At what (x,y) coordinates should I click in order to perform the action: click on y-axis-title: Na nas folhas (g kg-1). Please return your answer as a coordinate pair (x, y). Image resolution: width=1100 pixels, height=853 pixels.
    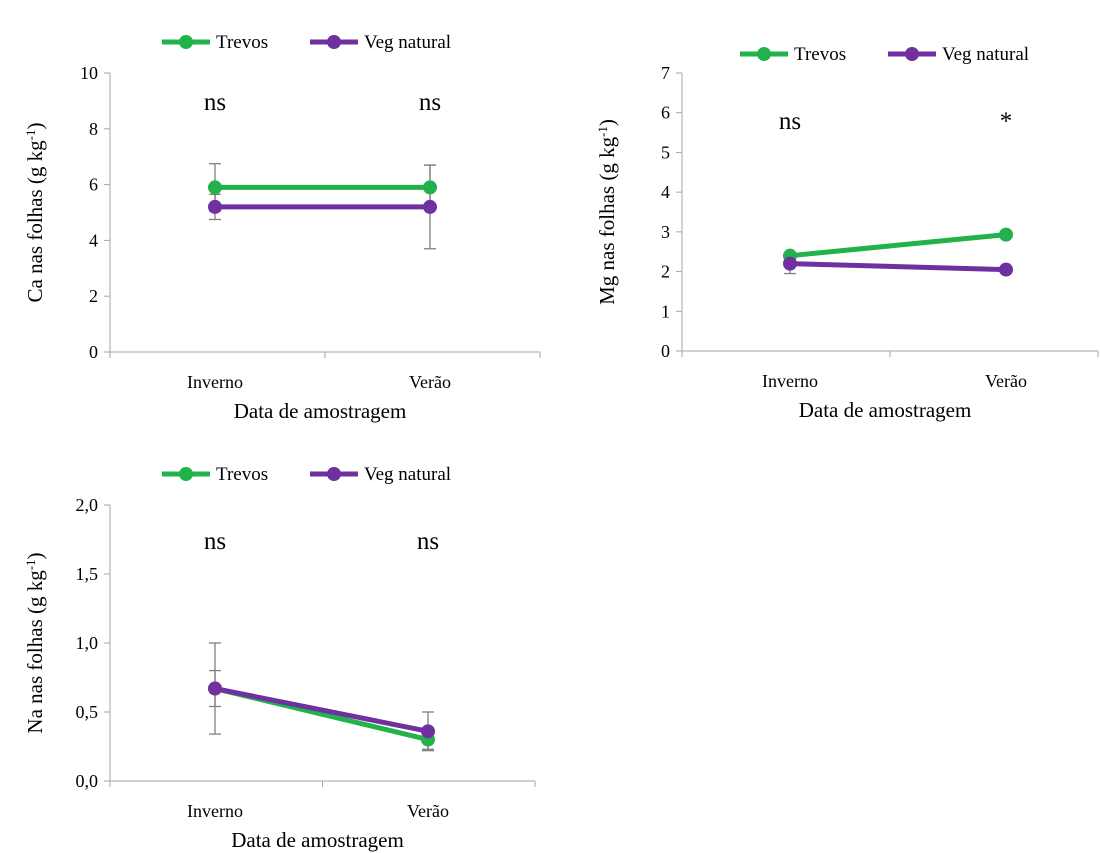
    Looking at the image, I should click on (35, 642).